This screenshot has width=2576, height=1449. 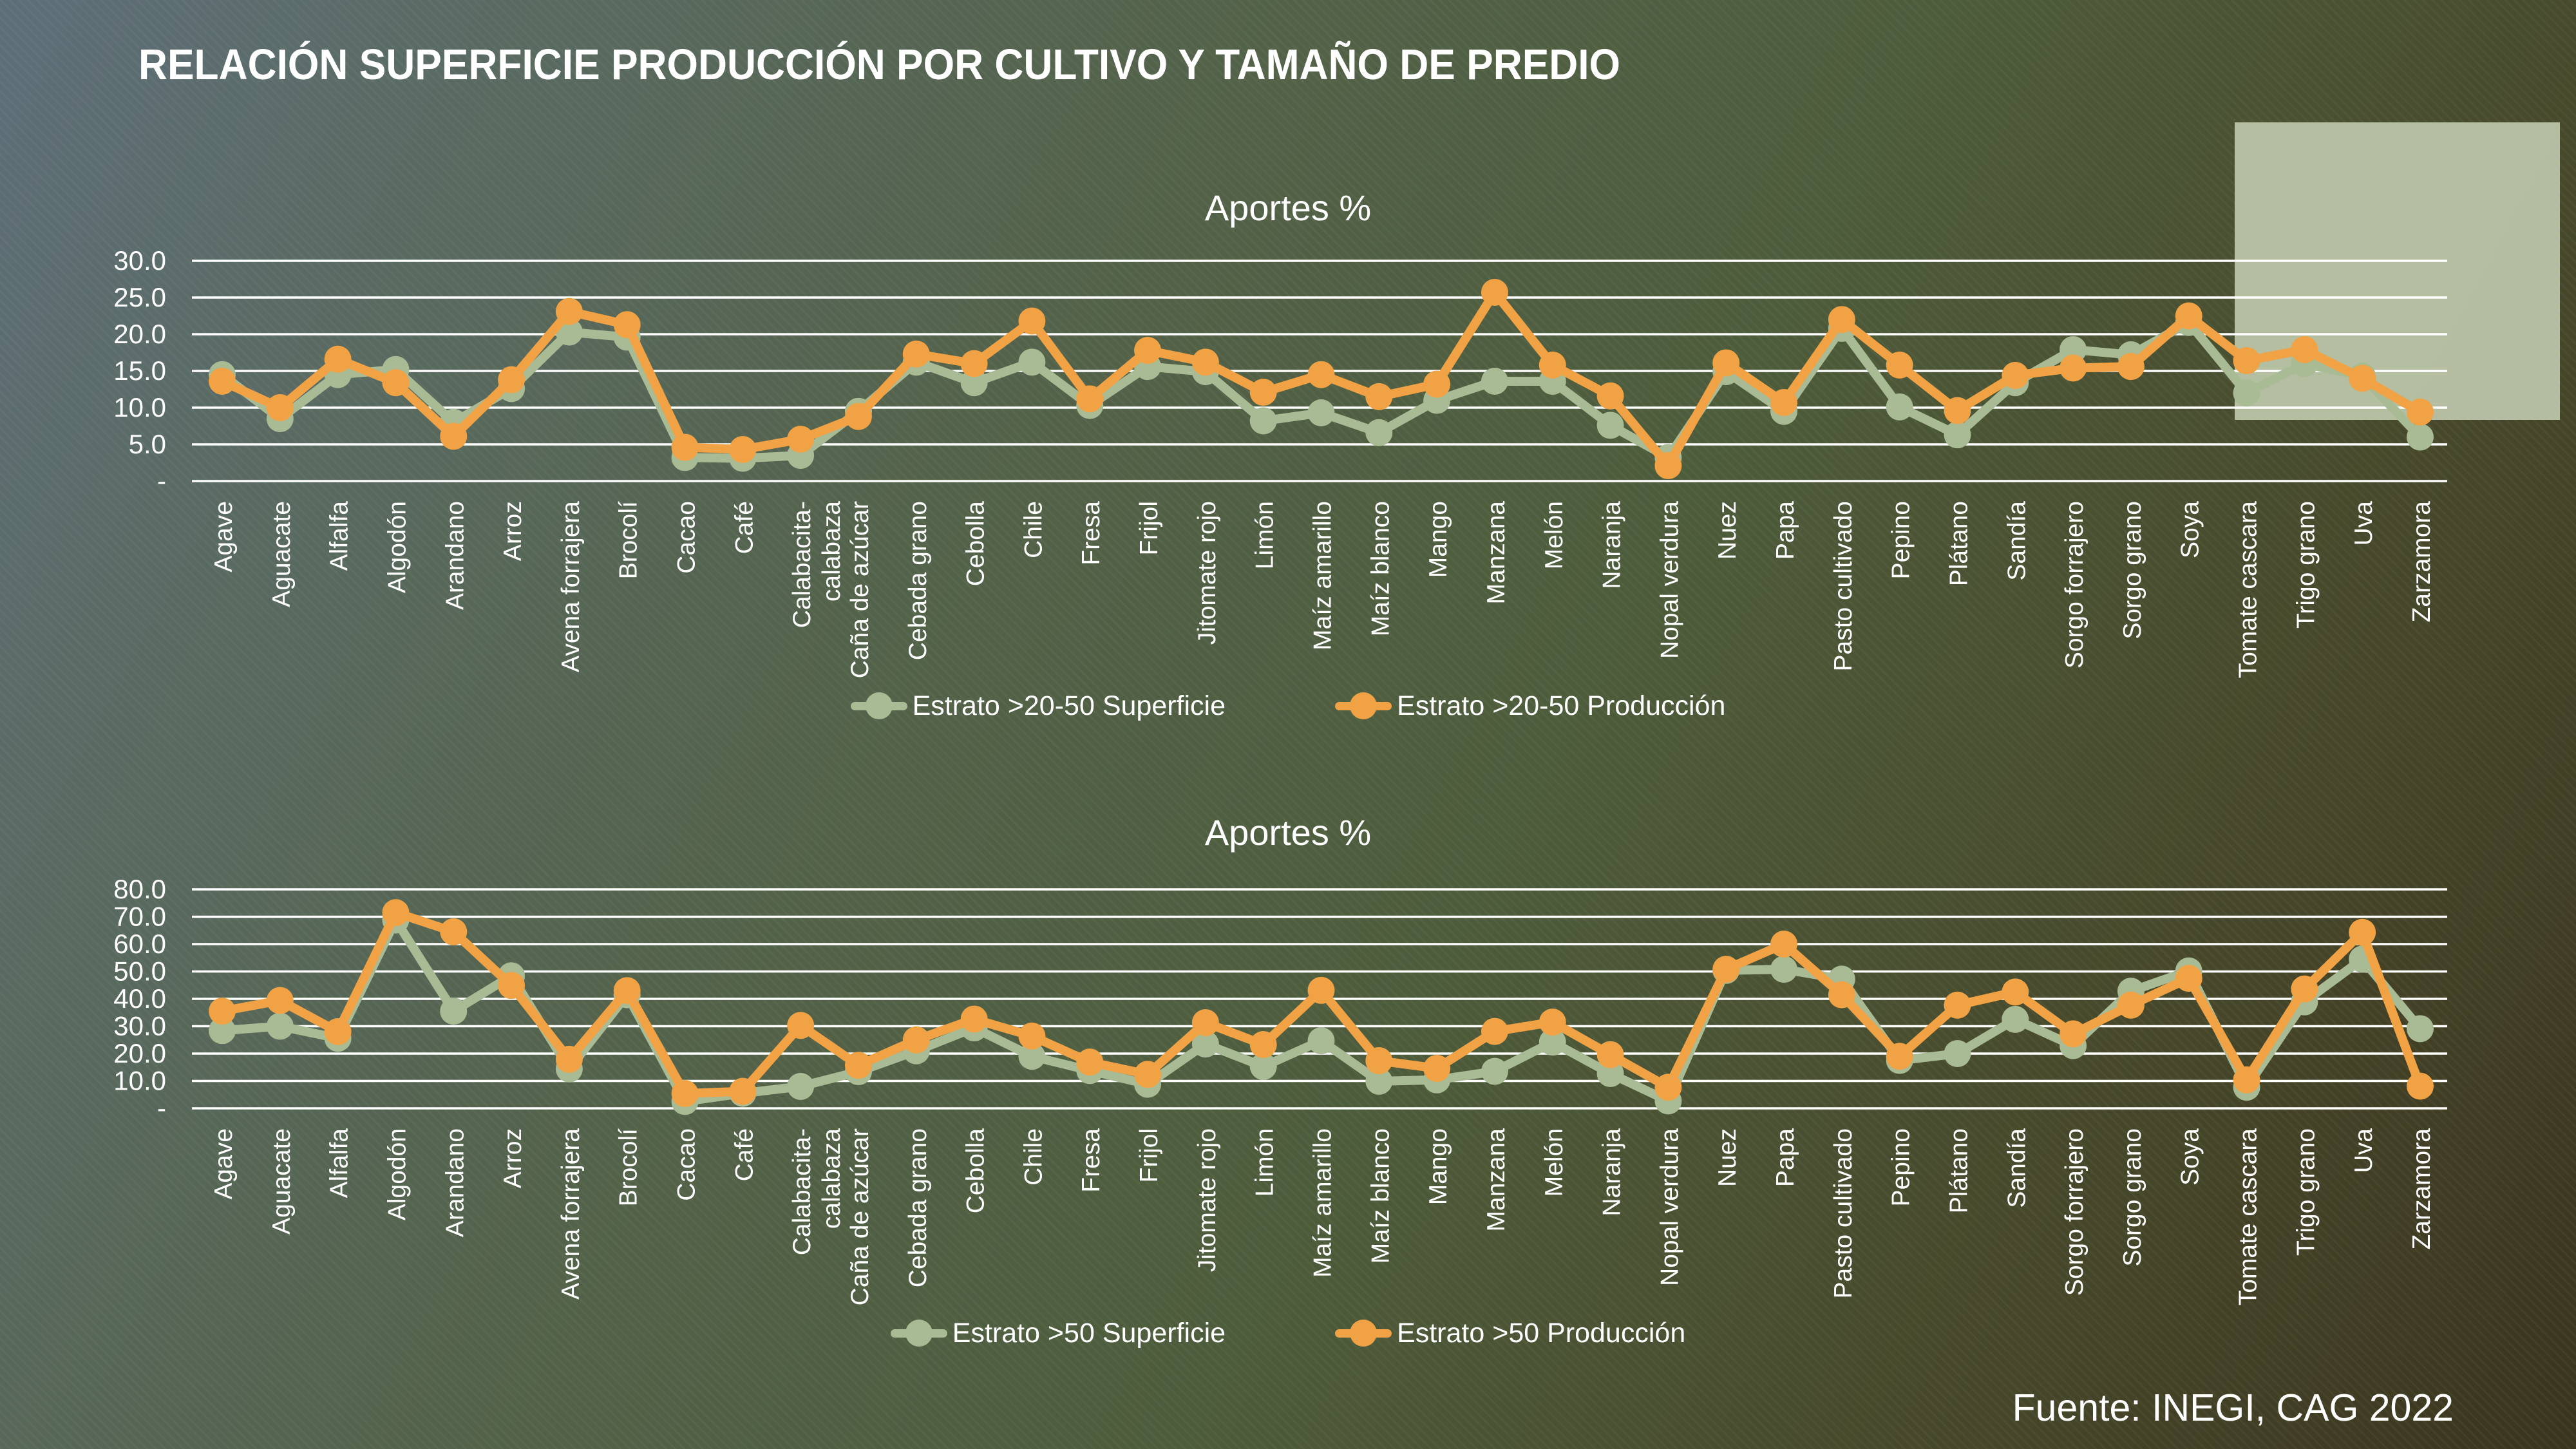 I want to click on legend-label: Estrato >50 Superficie, so click(x=1089, y=1333).